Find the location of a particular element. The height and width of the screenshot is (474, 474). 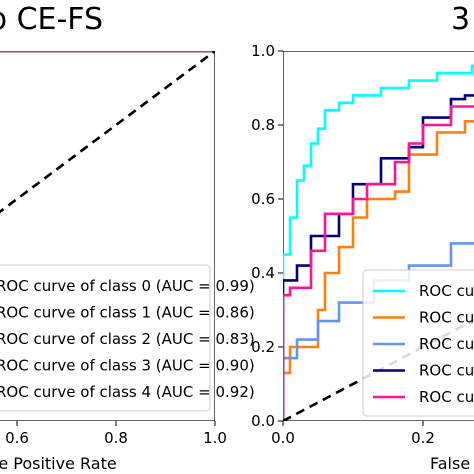

legend-label-class-3: ROC curve of class 3 is located at coordinates (446, 371).